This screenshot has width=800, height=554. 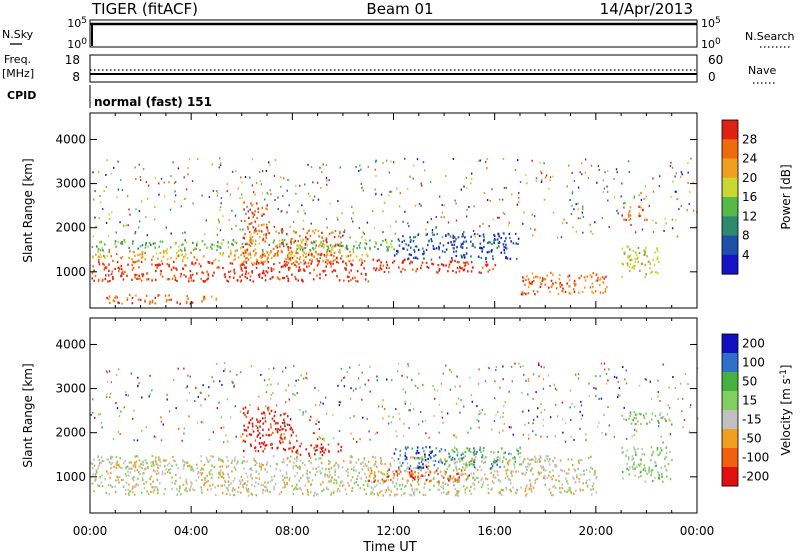 I want to click on colorbar-tick-label: 100, so click(x=753, y=363).